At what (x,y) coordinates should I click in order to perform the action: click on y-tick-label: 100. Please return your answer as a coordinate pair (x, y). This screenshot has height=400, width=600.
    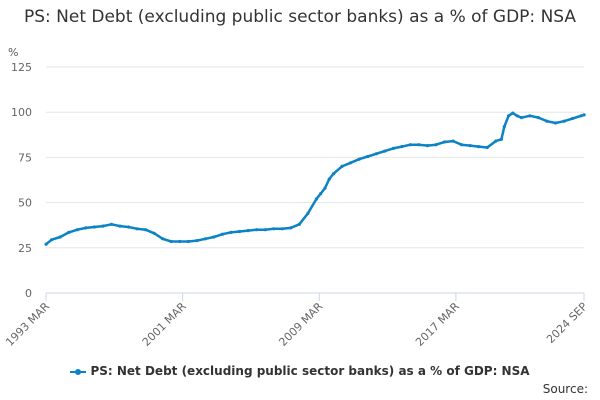
    Looking at the image, I should click on (21, 112).